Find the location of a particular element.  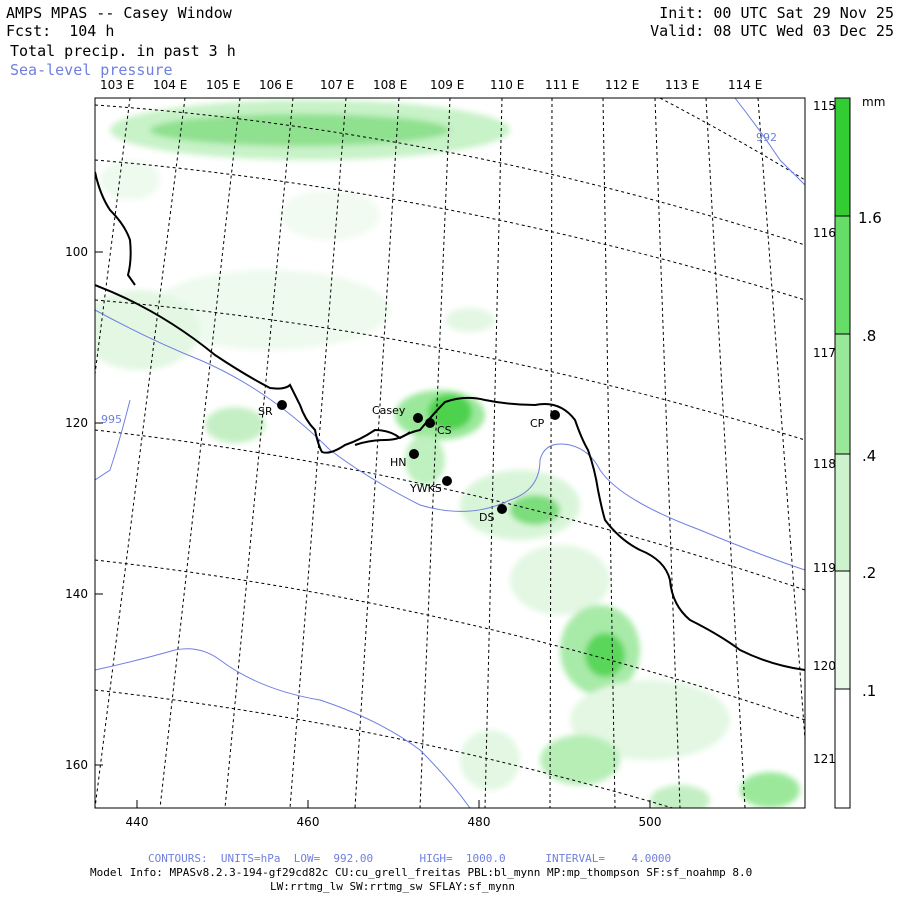

field-name: Total precip. in past 3 h is located at coordinates (123, 51).